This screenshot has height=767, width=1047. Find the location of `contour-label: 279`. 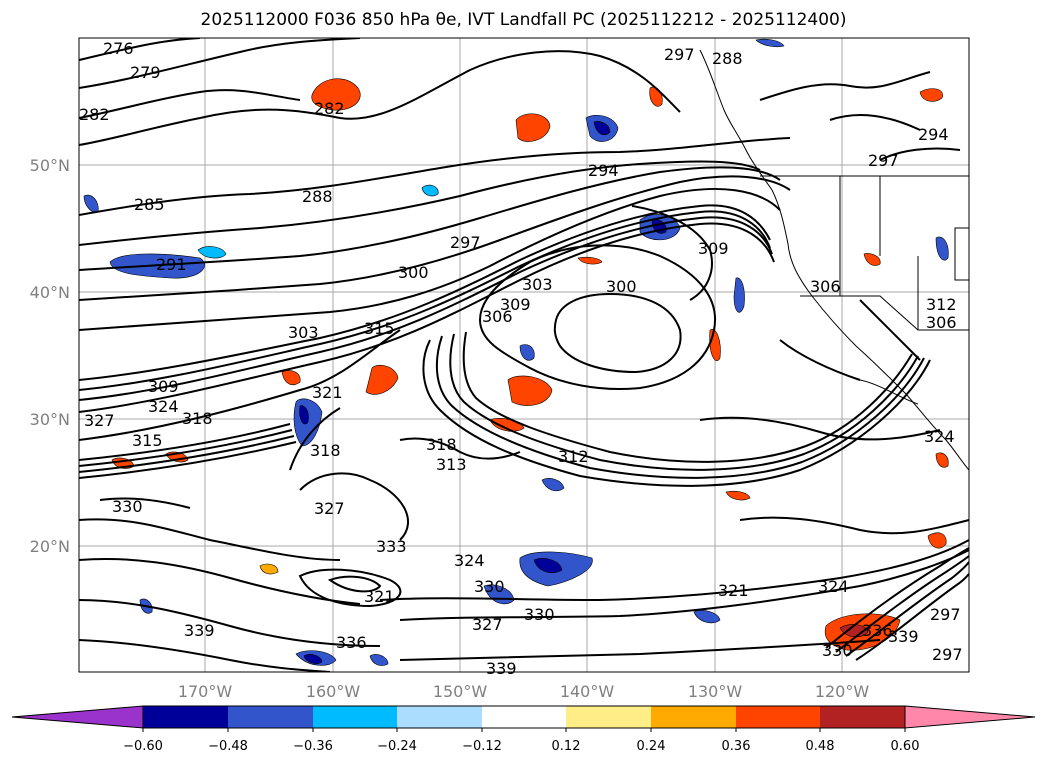

contour-label: 279 is located at coordinates (145, 72).